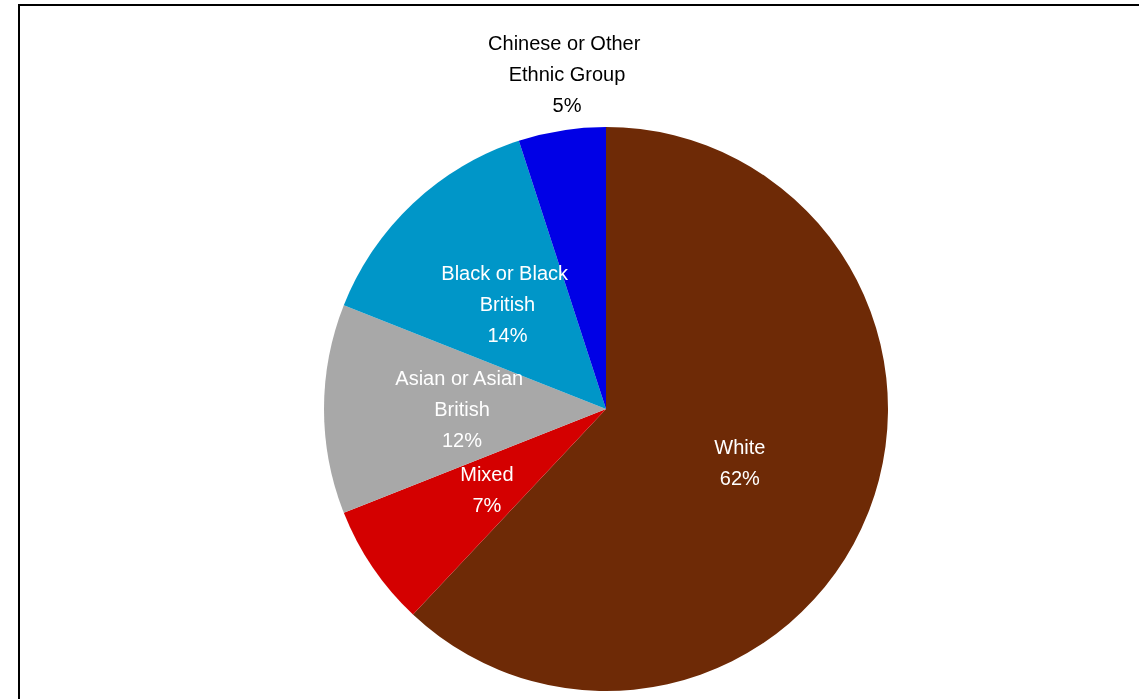 Image resolution: width=1139 pixels, height=699 pixels. What do you see at coordinates (567, 105) in the screenshot?
I see `data-label: 5%` at bounding box center [567, 105].